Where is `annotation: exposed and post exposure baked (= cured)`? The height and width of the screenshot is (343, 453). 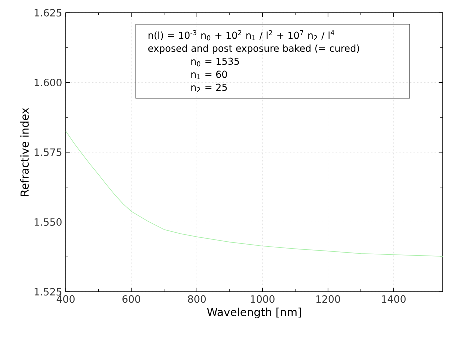
annotation: exposed and post exposure baked (= cured) is located at coordinates (254, 49).